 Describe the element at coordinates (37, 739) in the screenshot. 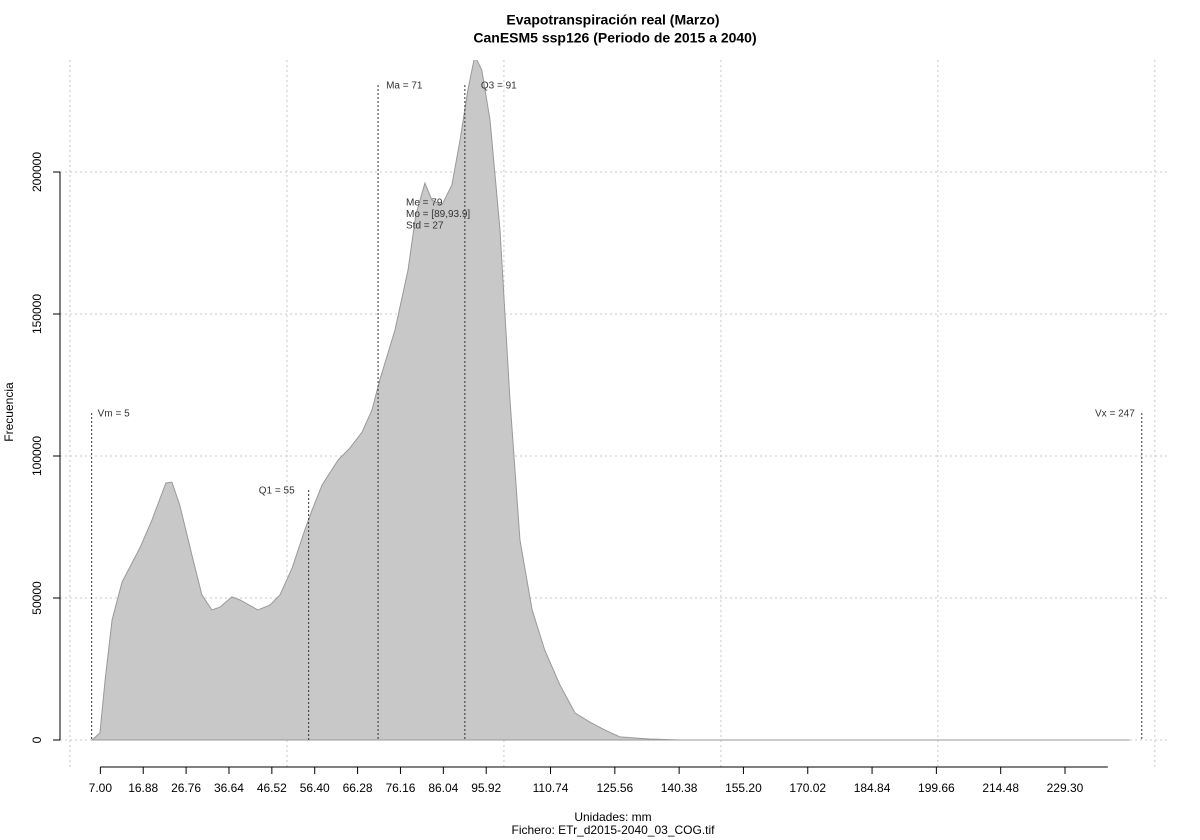

I see `y-tick-label: 0` at that location.